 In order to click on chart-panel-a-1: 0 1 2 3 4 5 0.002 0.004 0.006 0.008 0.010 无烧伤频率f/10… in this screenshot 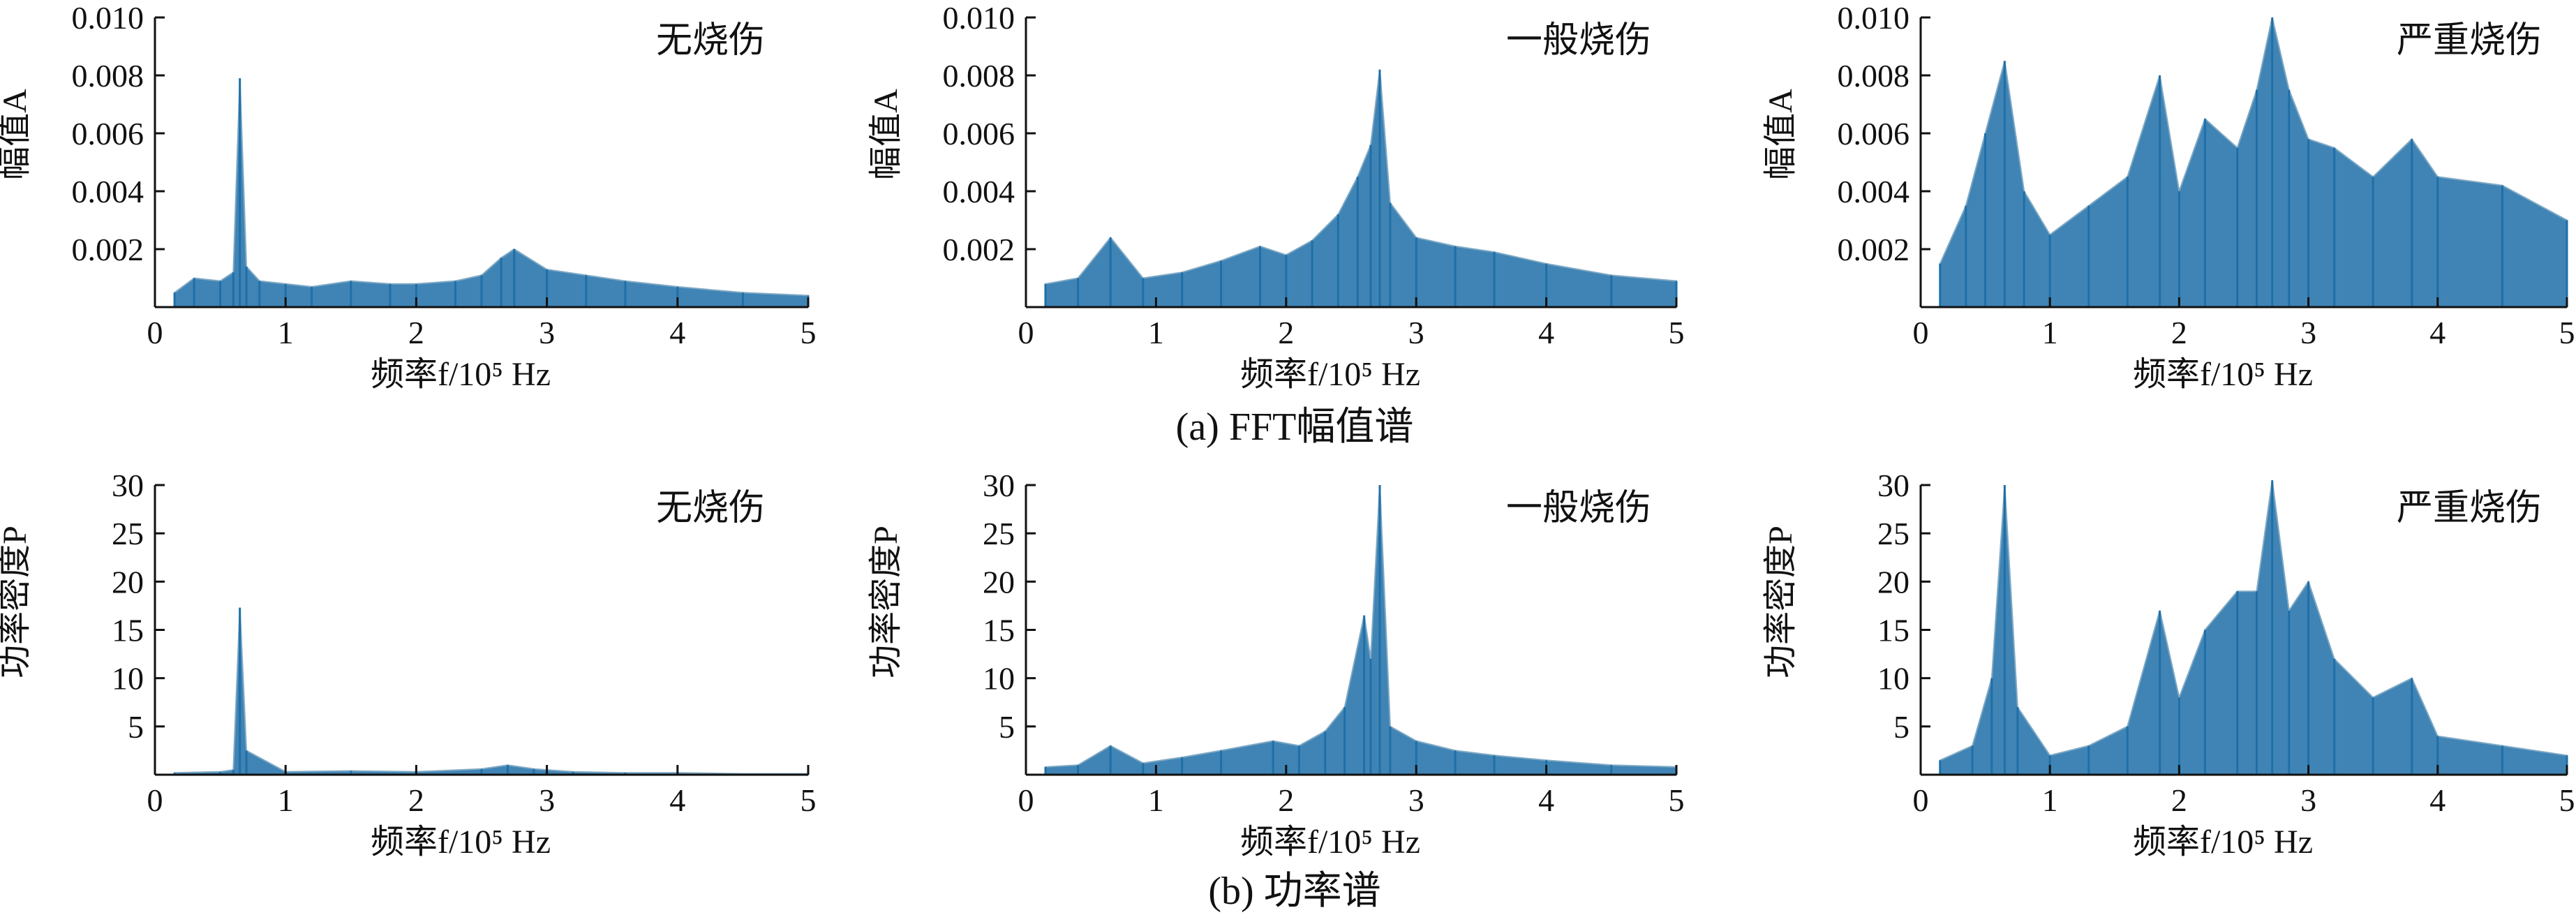, I will do `click(409, 196)`.